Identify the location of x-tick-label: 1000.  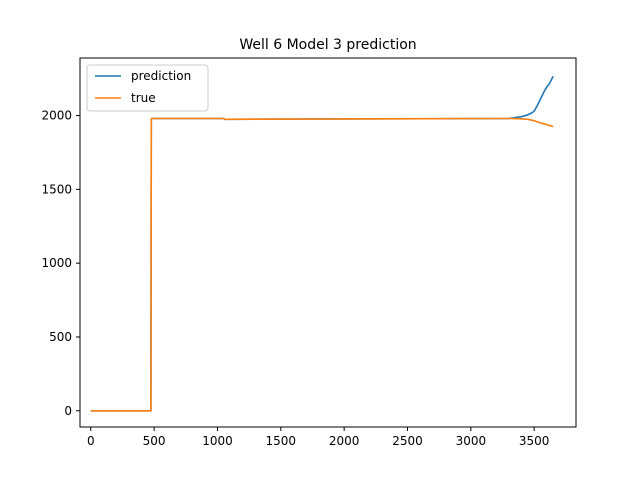
(217, 441).